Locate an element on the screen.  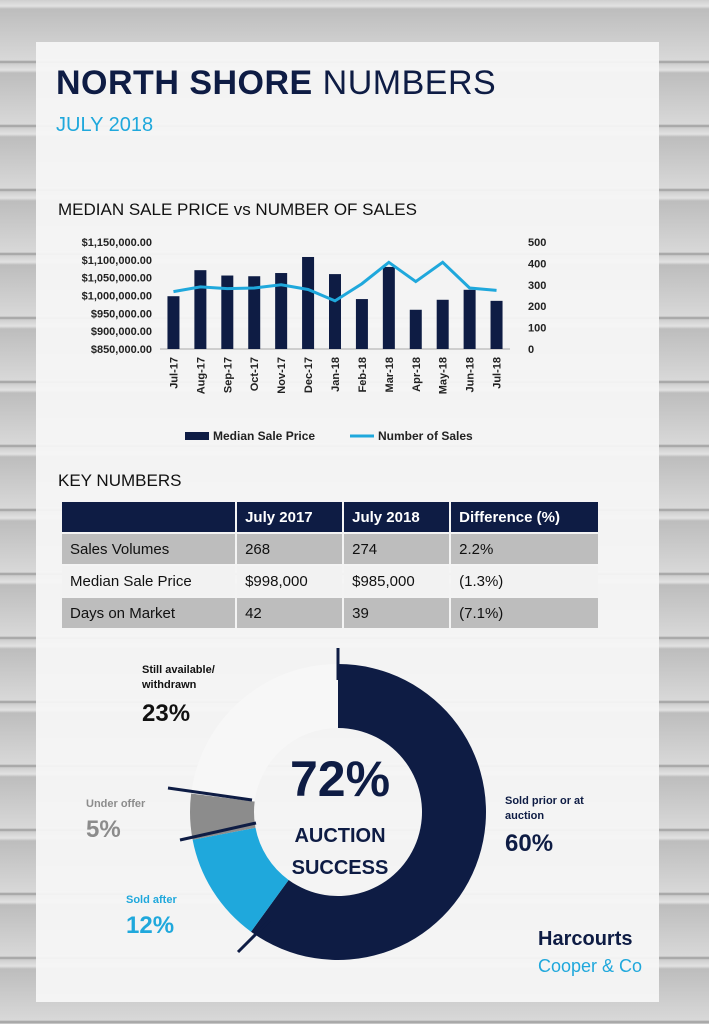
x-tick-label: Dec-17 is located at coordinates (309, 375).